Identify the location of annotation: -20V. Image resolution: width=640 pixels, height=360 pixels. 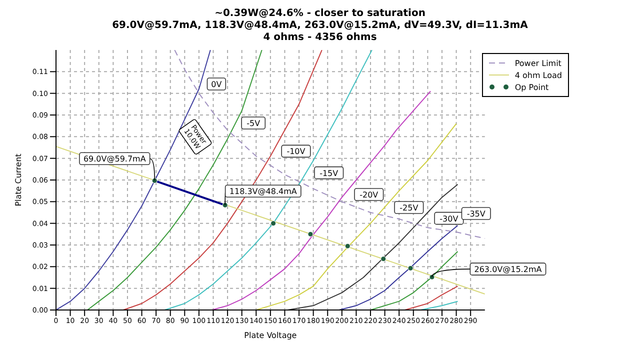
(369, 195).